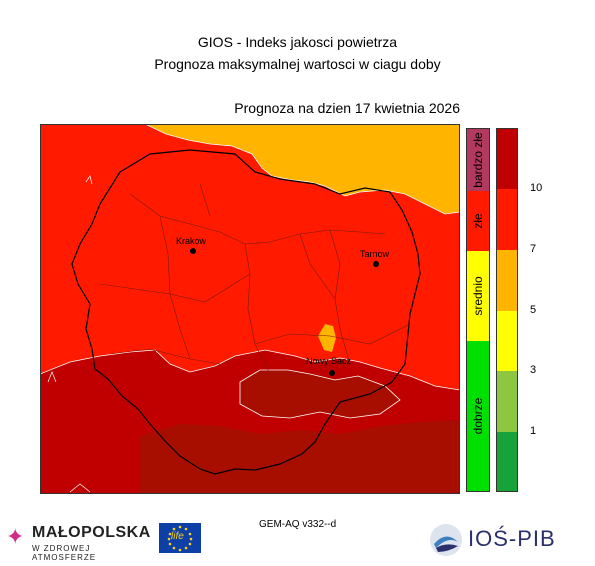 Image resolution: width=595 pixels, height=566 pixels. I want to click on malopolska-logo-subtext: W ZDROWEJ ATMOSFERZE, so click(64, 553).